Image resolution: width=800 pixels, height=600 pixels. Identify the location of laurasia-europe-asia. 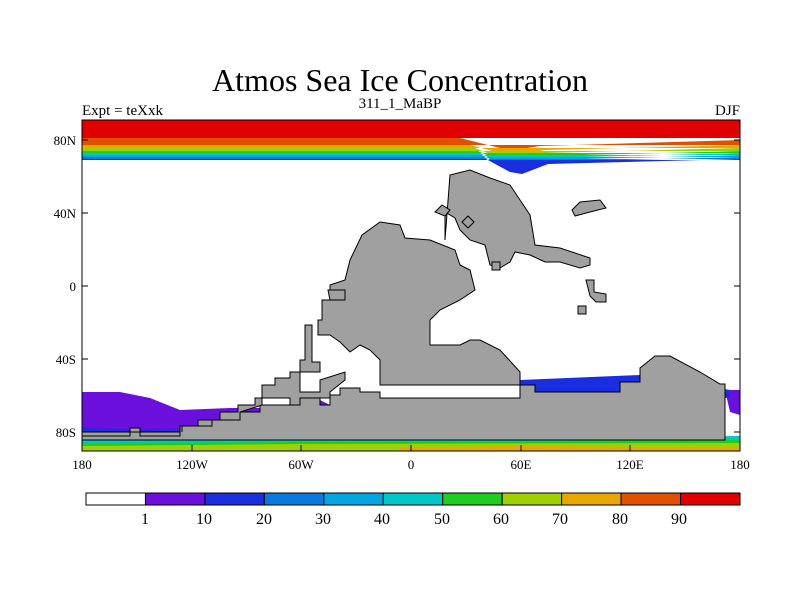
(517, 219).